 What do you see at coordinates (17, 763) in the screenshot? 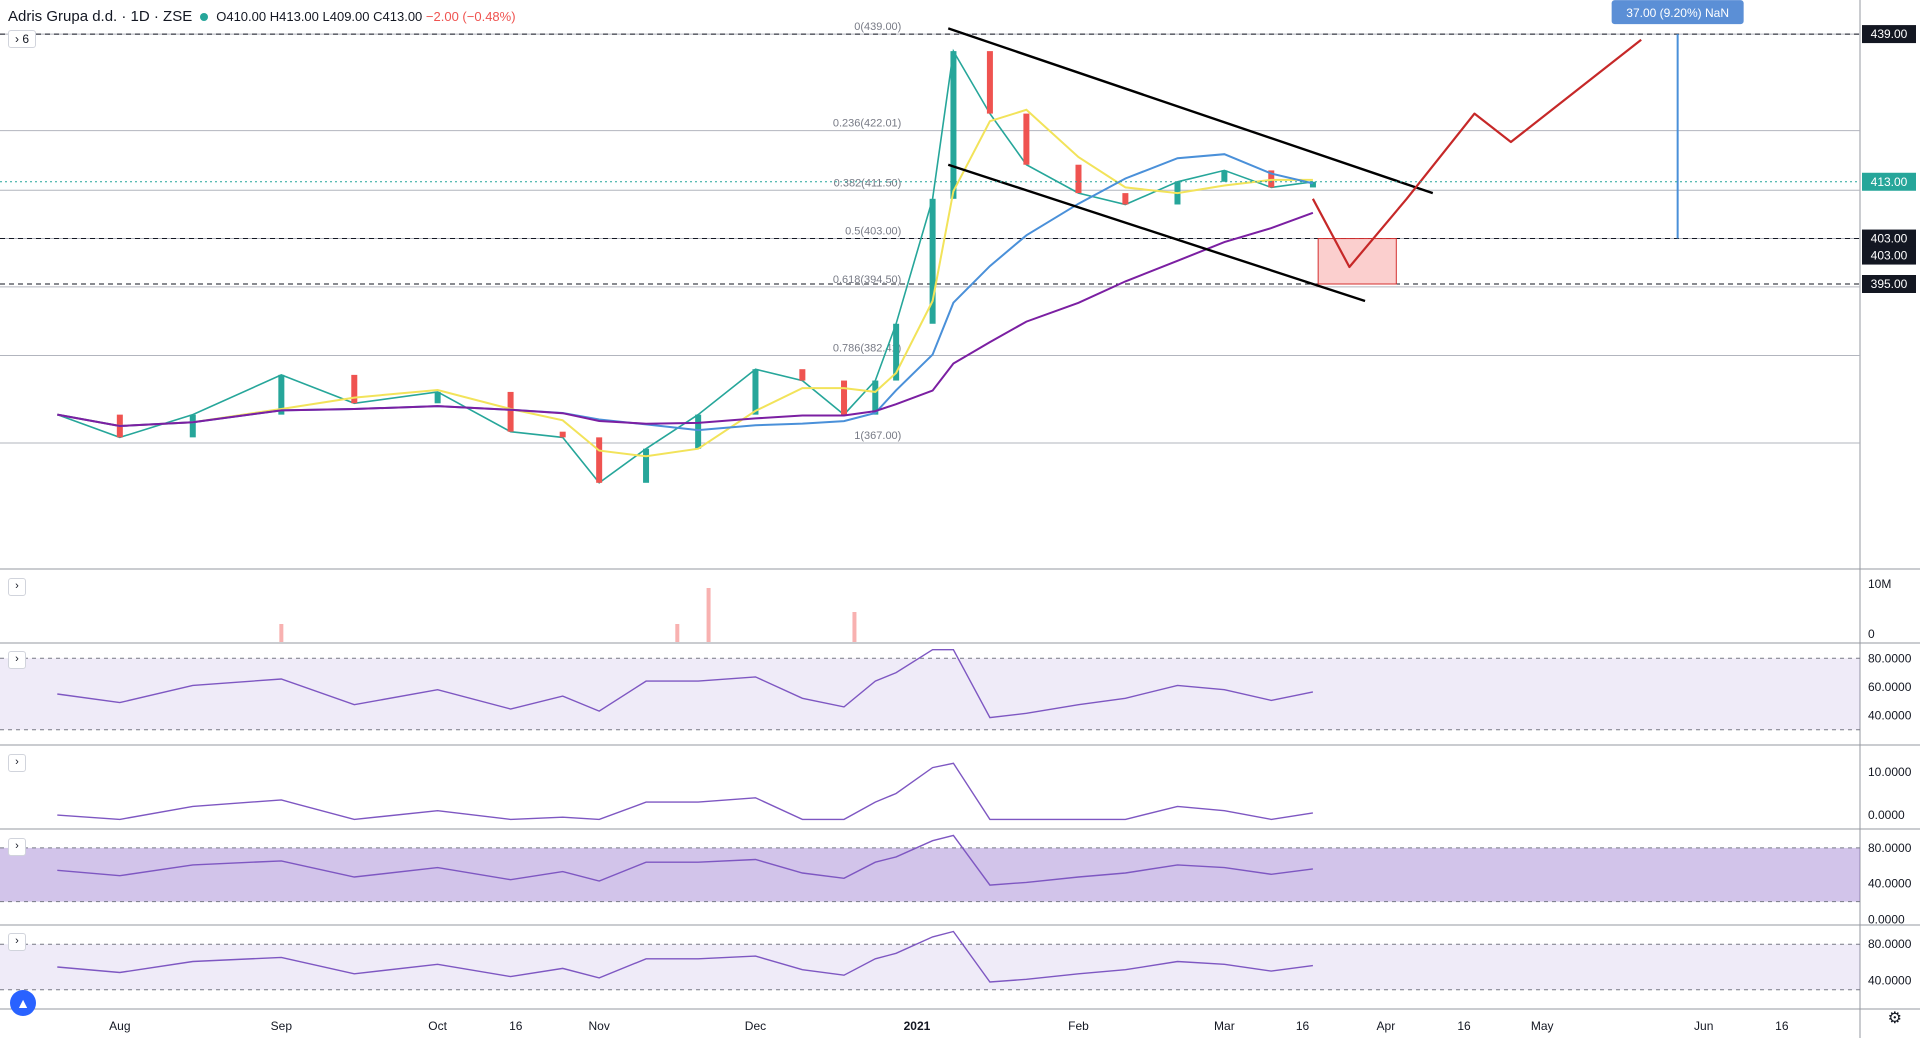
I see `macd-pane-toggle-icon: ›` at bounding box center [17, 763].